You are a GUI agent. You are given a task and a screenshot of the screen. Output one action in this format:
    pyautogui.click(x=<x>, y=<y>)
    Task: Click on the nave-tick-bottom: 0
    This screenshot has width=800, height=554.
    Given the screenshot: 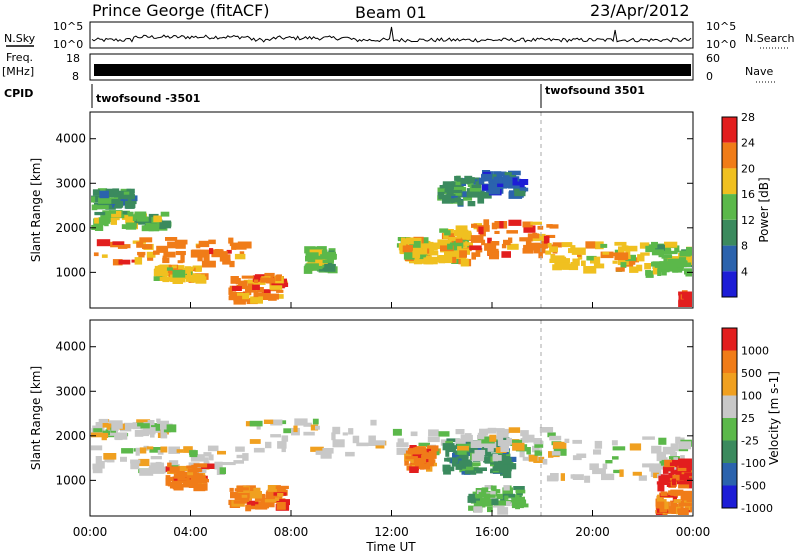 What is the action you would take?
    pyautogui.click(x=709, y=76)
    